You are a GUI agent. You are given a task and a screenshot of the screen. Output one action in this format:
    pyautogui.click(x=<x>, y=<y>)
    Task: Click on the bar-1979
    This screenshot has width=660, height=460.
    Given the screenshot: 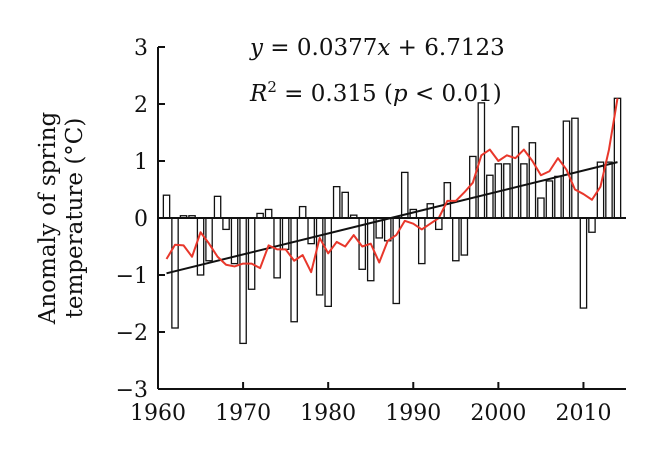 What is the action you would take?
    pyautogui.click(x=319, y=256)
    